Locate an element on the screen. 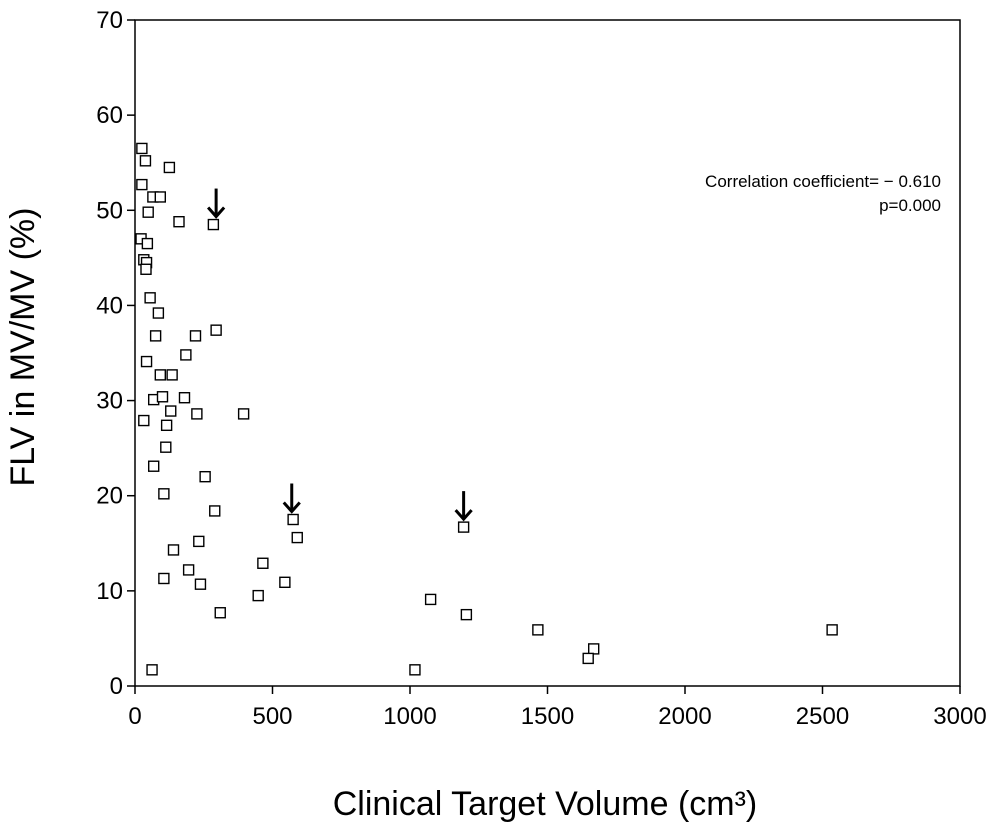 This screenshot has width=1000, height=834. x-axis-title: Clinical Target Volume (cm³) is located at coordinates (545, 804).